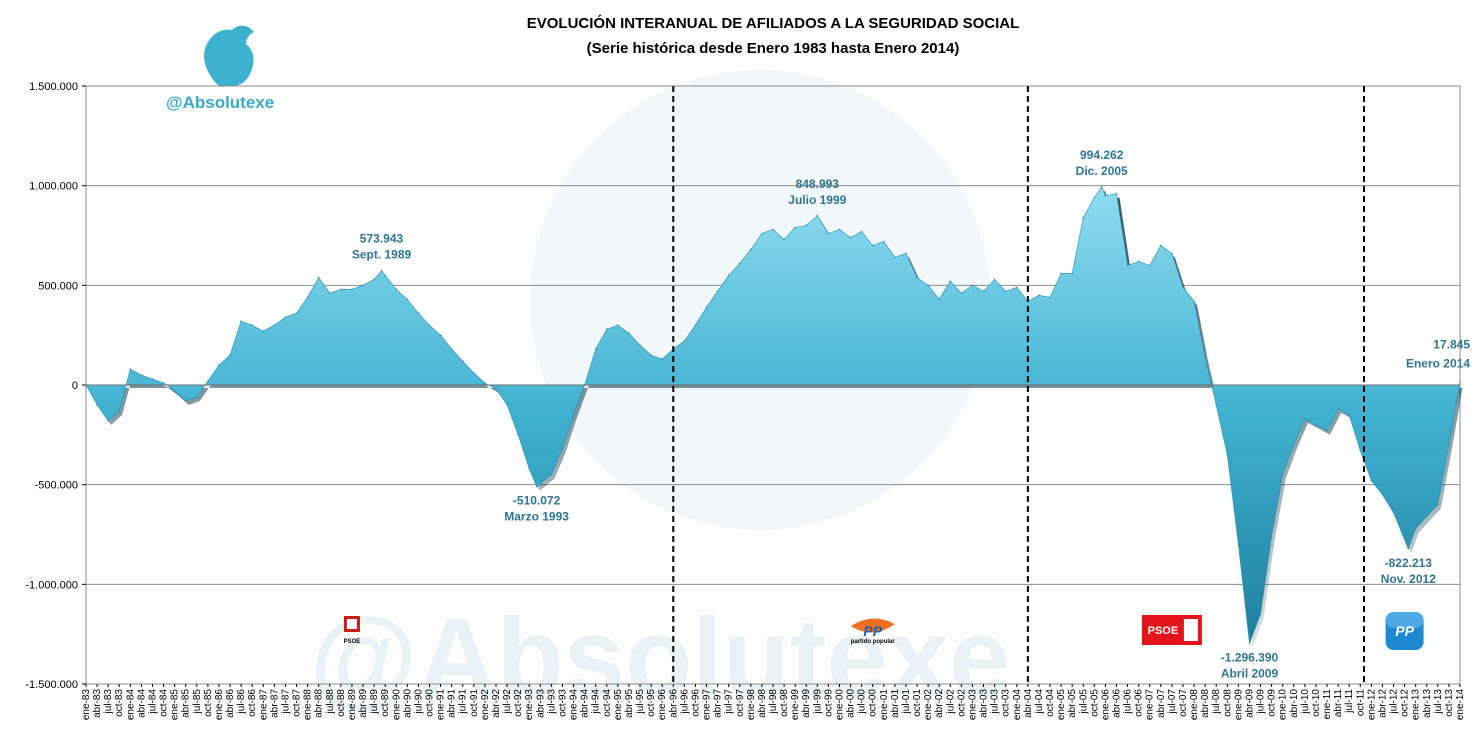 The height and width of the screenshot is (743, 1478). I want to click on party-logo-pp: PP, so click(1404, 631).